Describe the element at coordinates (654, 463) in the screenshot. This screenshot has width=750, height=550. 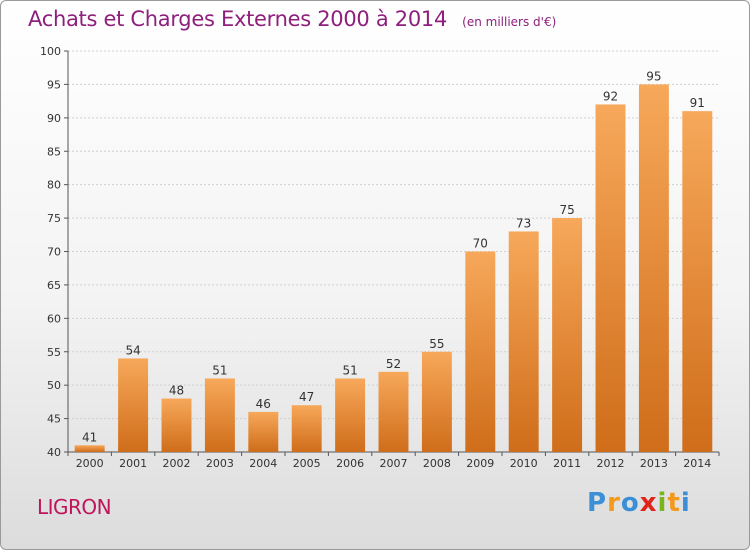
I see `x-tick-label-2013: 2013` at that location.